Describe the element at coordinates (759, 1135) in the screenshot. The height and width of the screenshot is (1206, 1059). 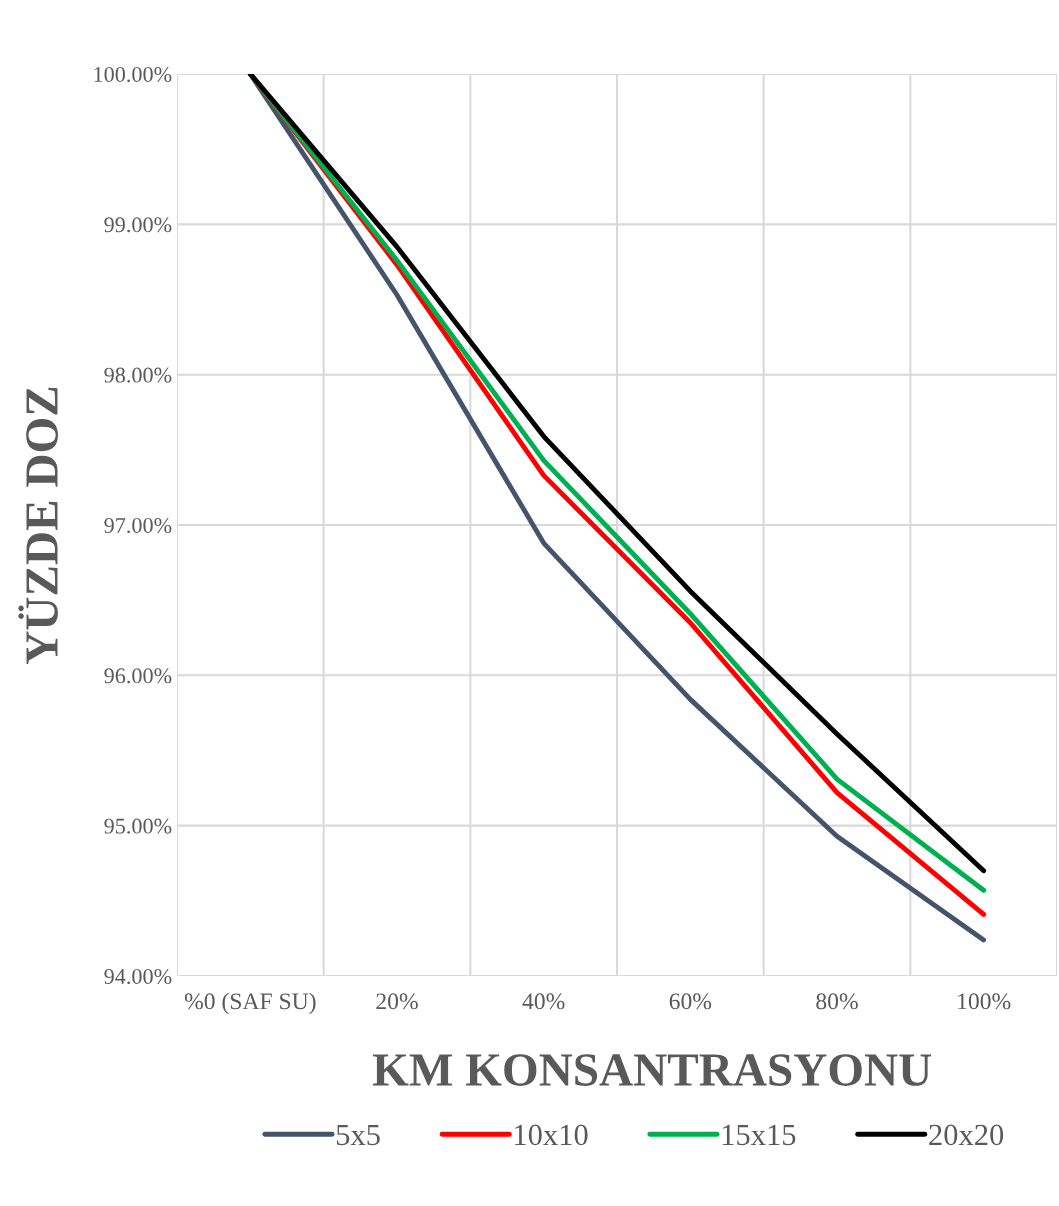
I see `legend-label: 15x15` at that location.